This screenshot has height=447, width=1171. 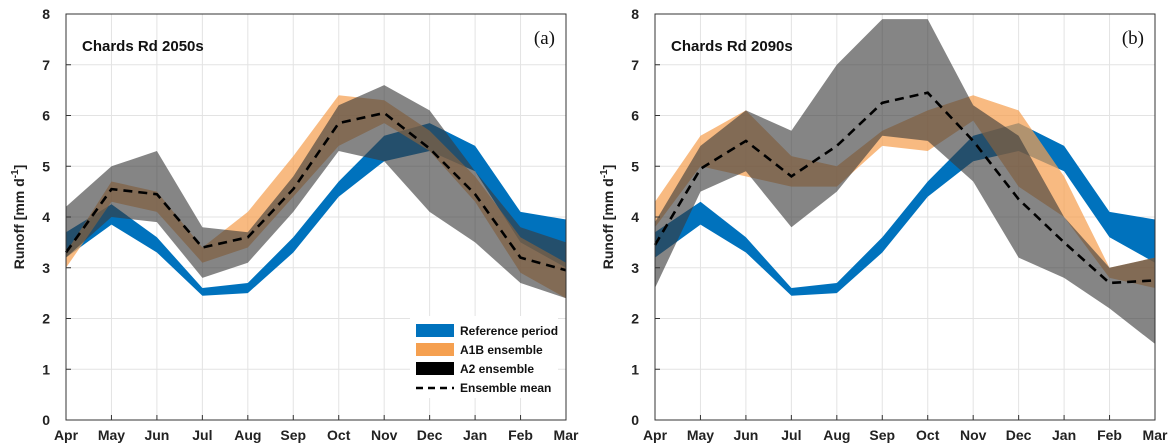 What do you see at coordinates (544, 38) in the screenshot?
I see `panel-label: (a)` at bounding box center [544, 38].